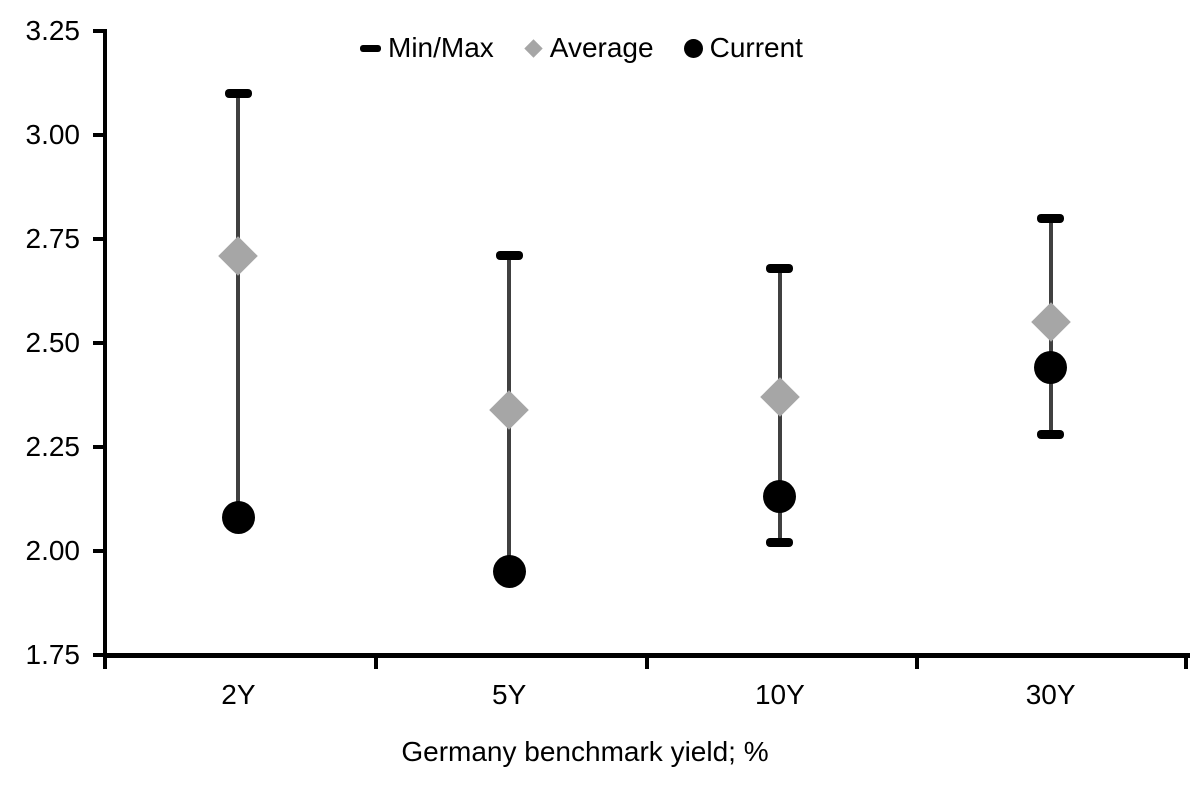 This screenshot has width=1200, height=788. Describe the element at coordinates (780, 497) in the screenshot. I see `current-marker-10y` at that location.